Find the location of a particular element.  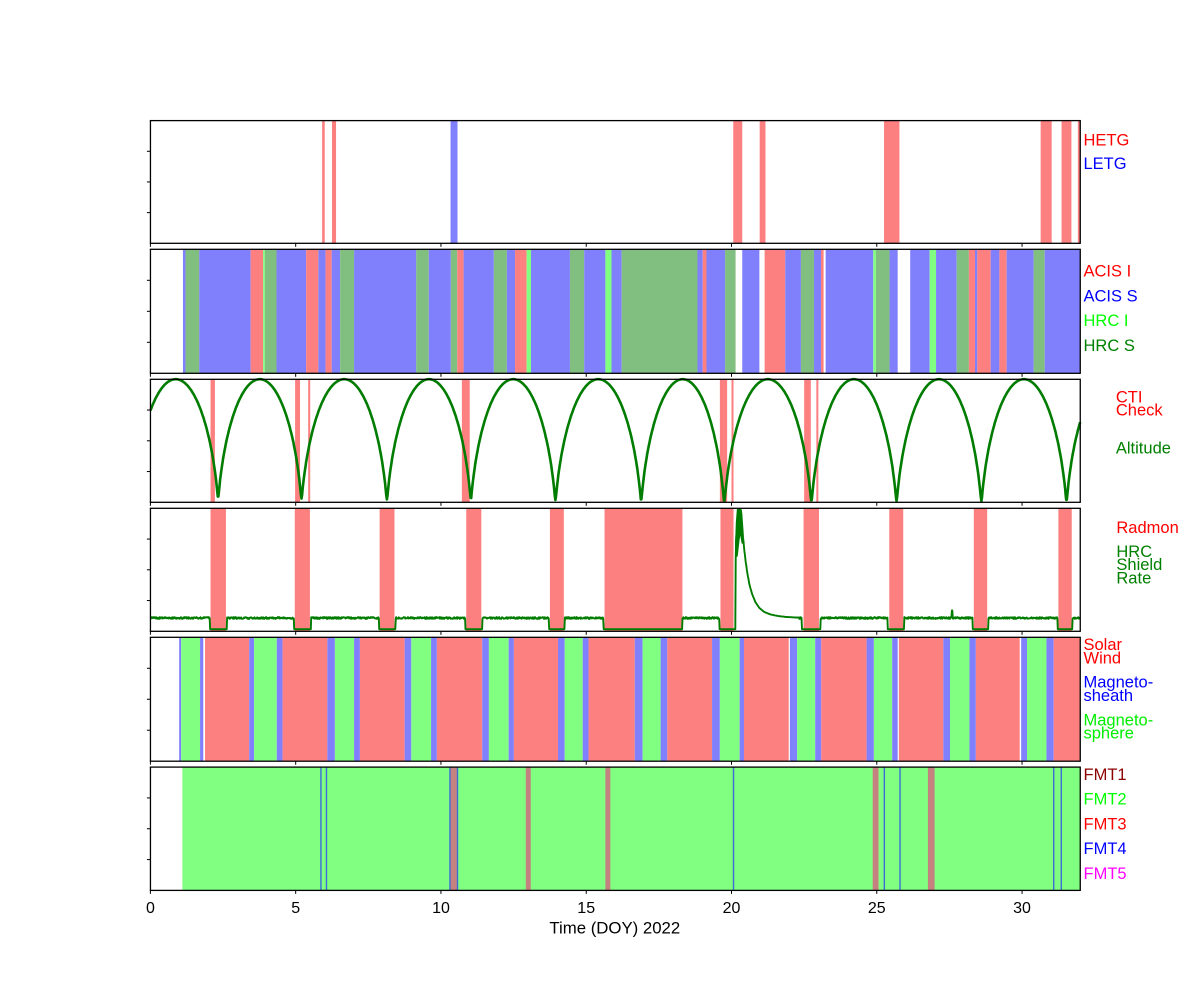

svg-text: 15 is located at coordinates (586, 908).